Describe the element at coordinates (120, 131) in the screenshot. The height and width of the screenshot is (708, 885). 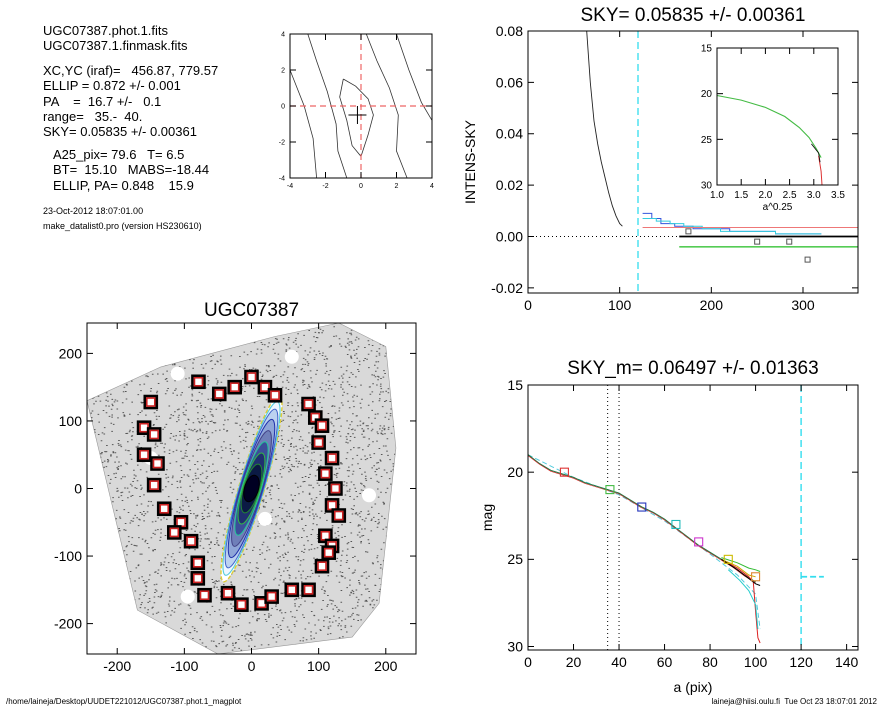
I see `header-sky: SKY= 0.05835 +/- 0.00361` at that location.